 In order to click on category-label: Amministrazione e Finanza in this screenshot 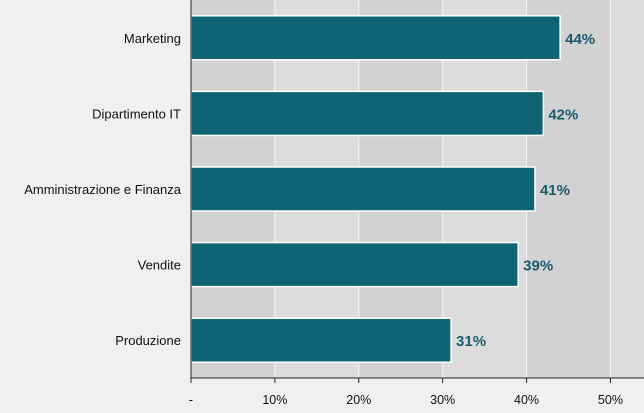, I will do `click(103, 189)`.